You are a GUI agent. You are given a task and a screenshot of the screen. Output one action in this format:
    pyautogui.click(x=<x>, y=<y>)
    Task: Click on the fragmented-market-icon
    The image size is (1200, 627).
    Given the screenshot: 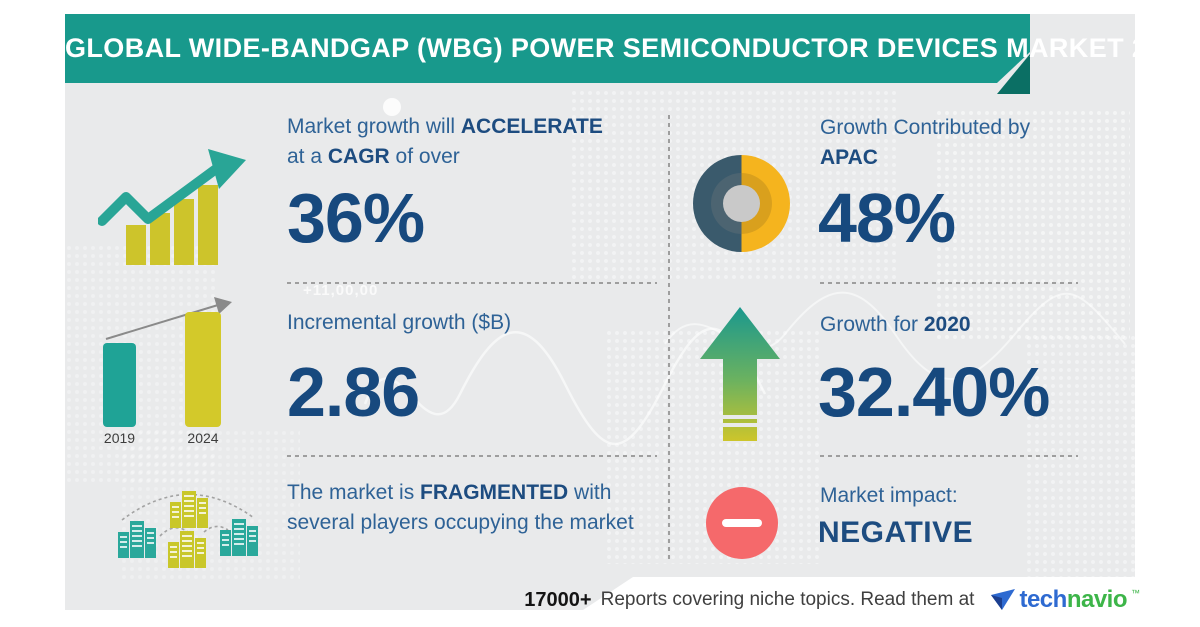 What is the action you would take?
    pyautogui.click(x=188, y=529)
    